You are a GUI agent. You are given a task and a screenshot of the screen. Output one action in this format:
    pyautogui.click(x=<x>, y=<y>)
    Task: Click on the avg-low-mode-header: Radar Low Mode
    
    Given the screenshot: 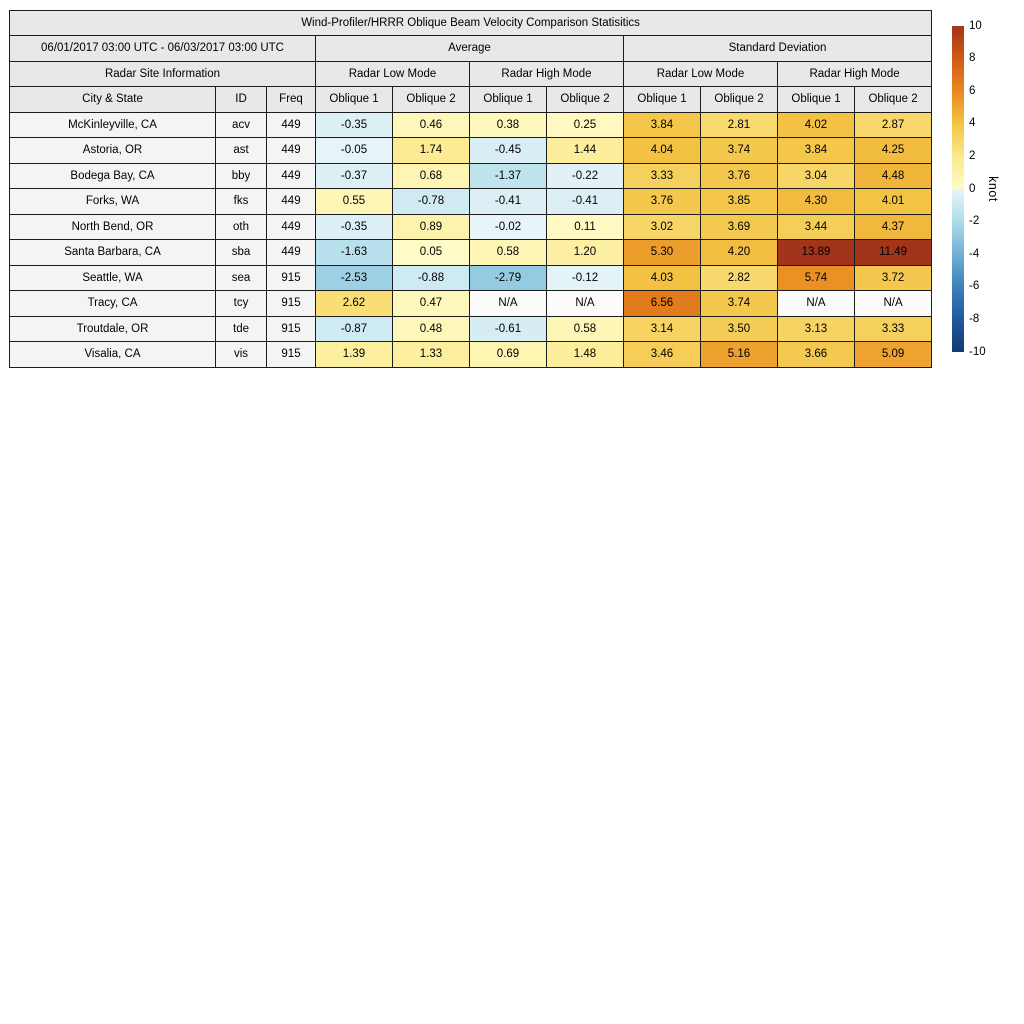 What is the action you would take?
    pyautogui.click(x=392, y=73)
    